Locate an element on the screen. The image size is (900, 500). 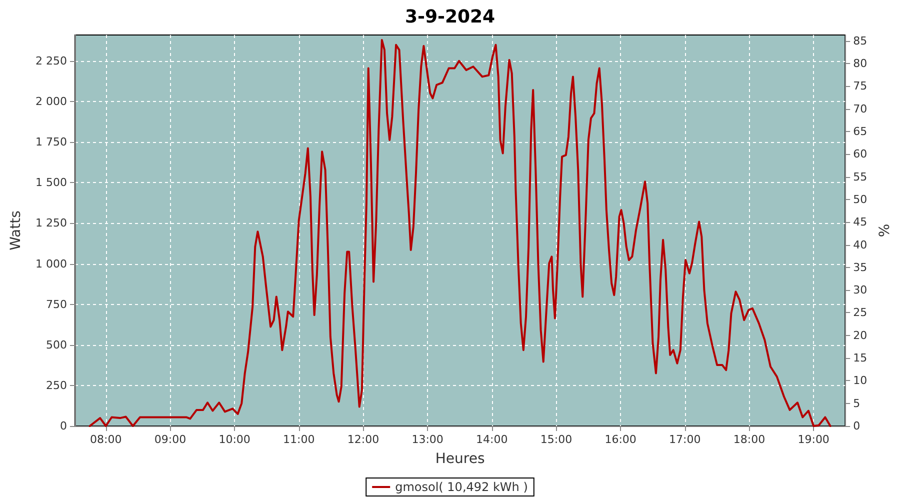
y-tick-label: 500 is located at coordinates (56, 345).